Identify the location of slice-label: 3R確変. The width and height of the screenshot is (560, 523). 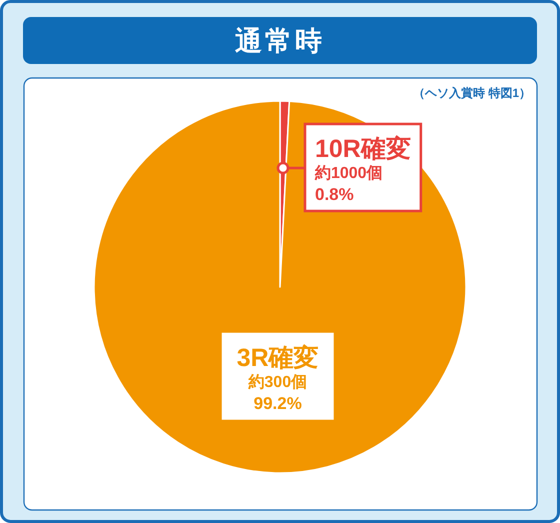
(277, 358).